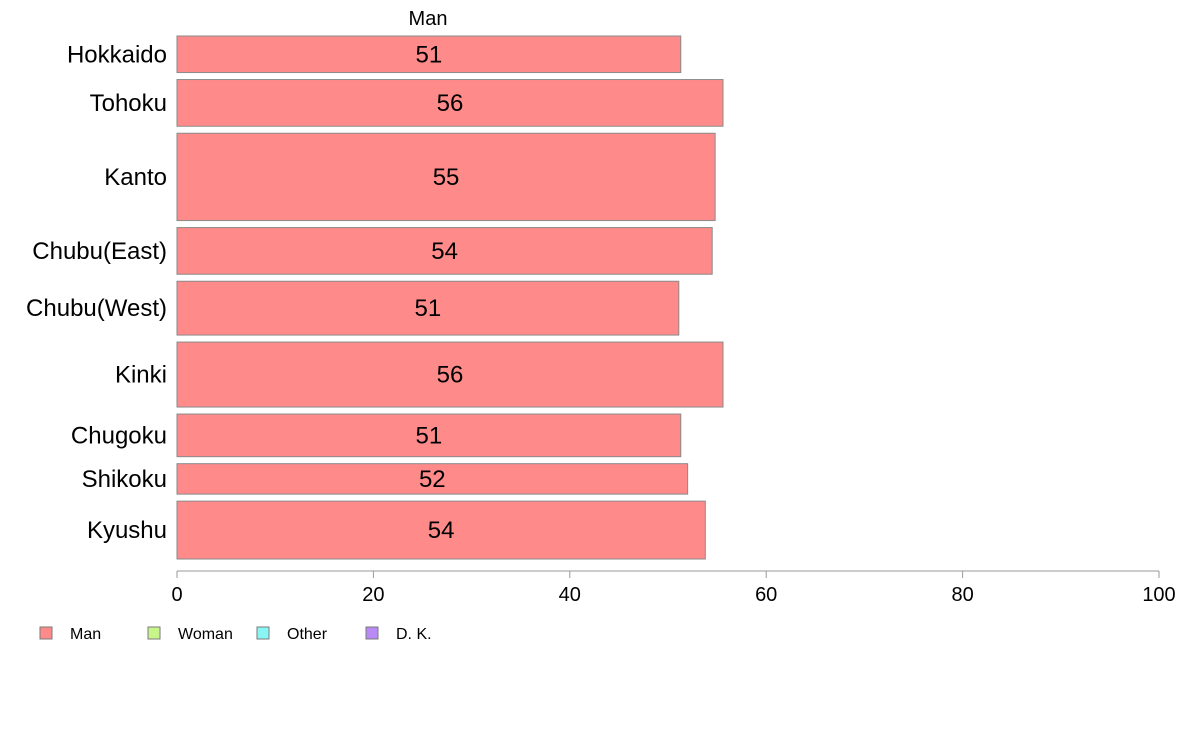  Describe the element at coordinates (127, 530) in the screenshot. I see `category-label: Kyushu` at that location.